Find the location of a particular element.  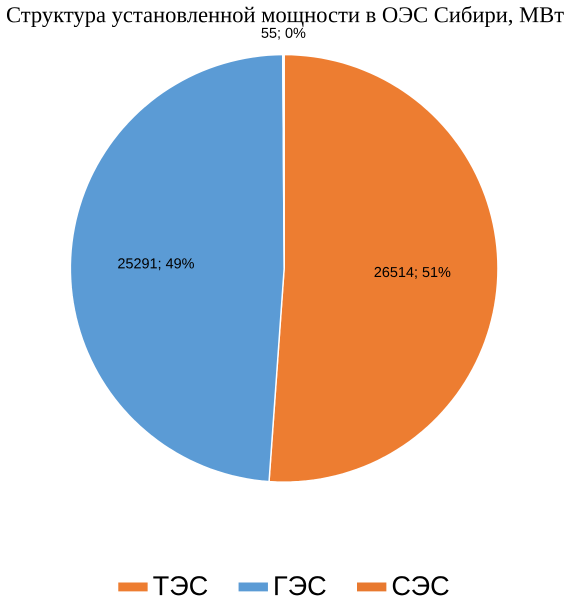

legend-label: СЭС is located at coordinates (420, 586).